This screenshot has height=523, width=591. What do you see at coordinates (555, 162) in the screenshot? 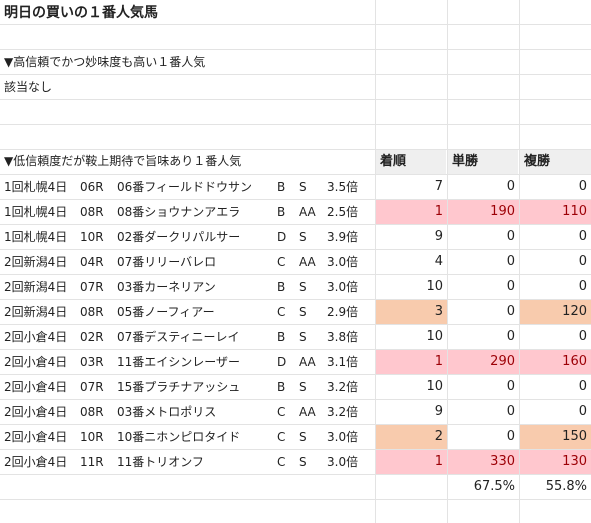
I see `column-header-place: 複勝` at bounding box center [555, 162].